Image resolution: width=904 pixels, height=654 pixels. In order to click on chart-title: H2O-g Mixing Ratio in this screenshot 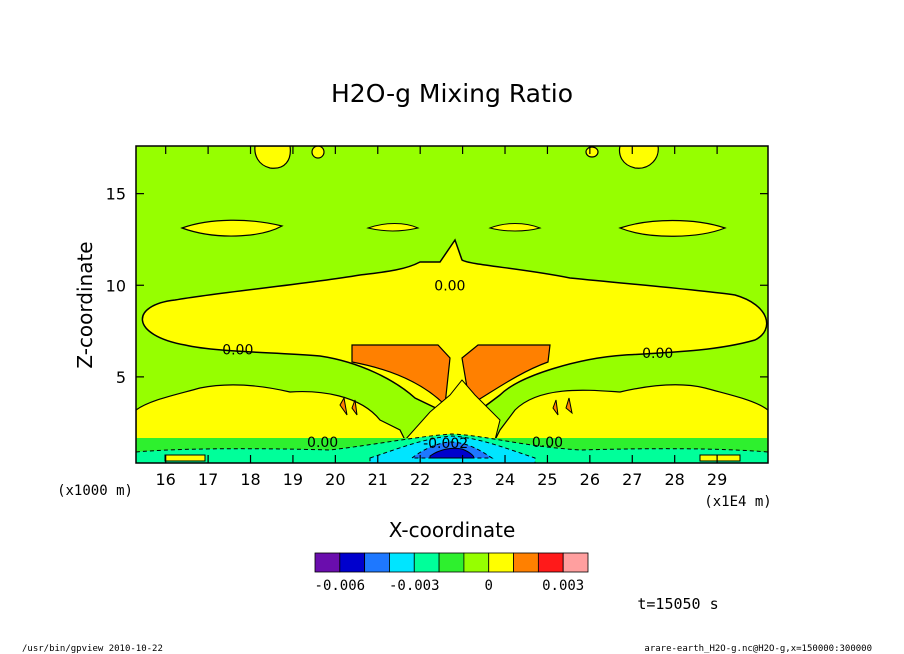, I will do `click(452, 93)`.